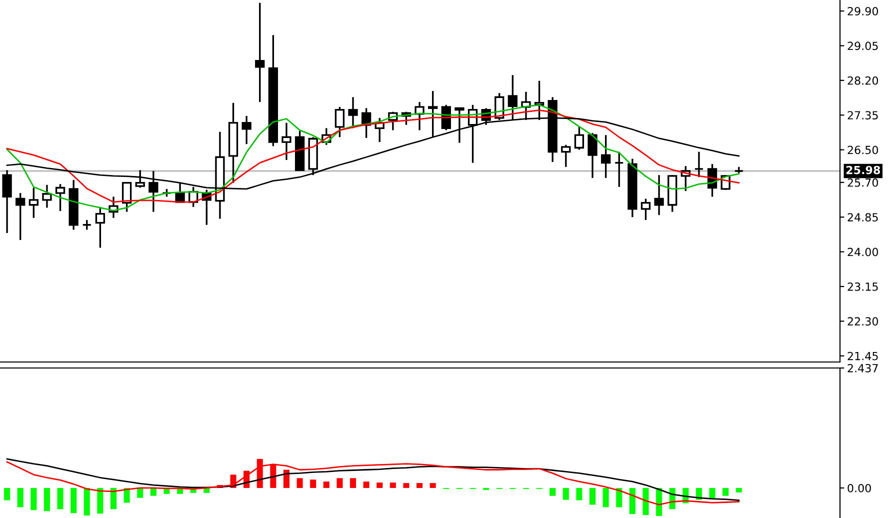 This screenshot has width=891, height=518. I want to click on y-tick-label: 24.00, so click(863, 252).